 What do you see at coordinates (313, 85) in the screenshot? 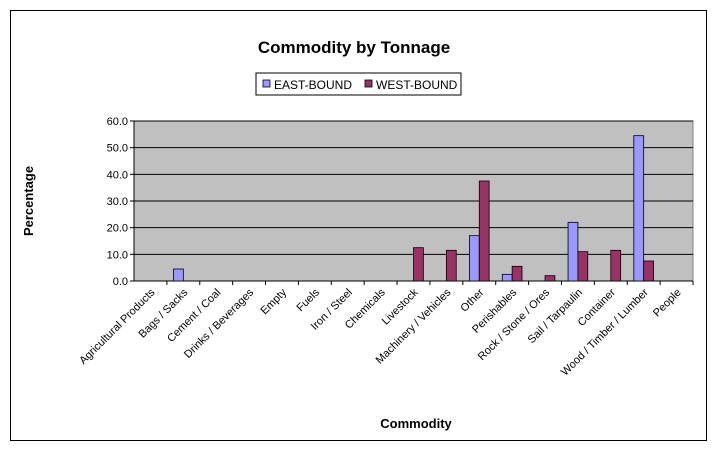
I see `legend-label-east: EAST-BOUND` at bounding box center [313, 85].